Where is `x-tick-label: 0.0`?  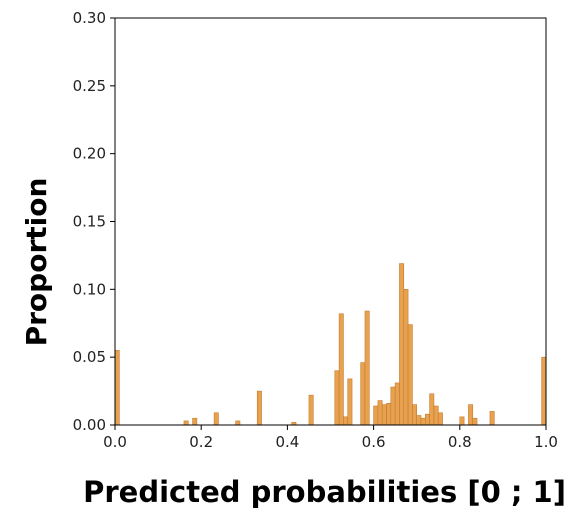 x-tick-label: 0.0 is located at coordinates (115, 442).